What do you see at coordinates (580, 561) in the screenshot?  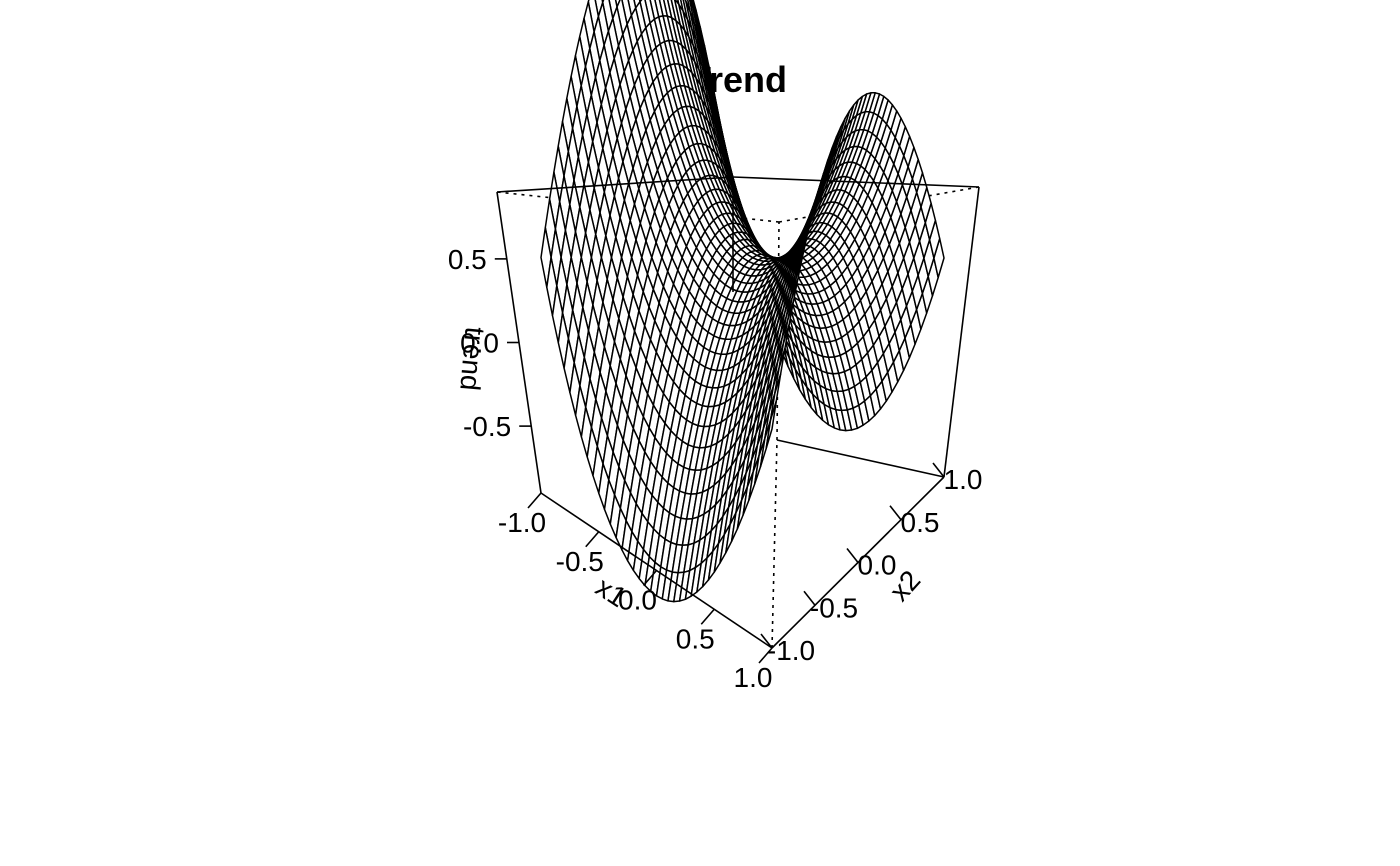 I see `x1-tick-label: -0.5` at bounding box center [580, 561].